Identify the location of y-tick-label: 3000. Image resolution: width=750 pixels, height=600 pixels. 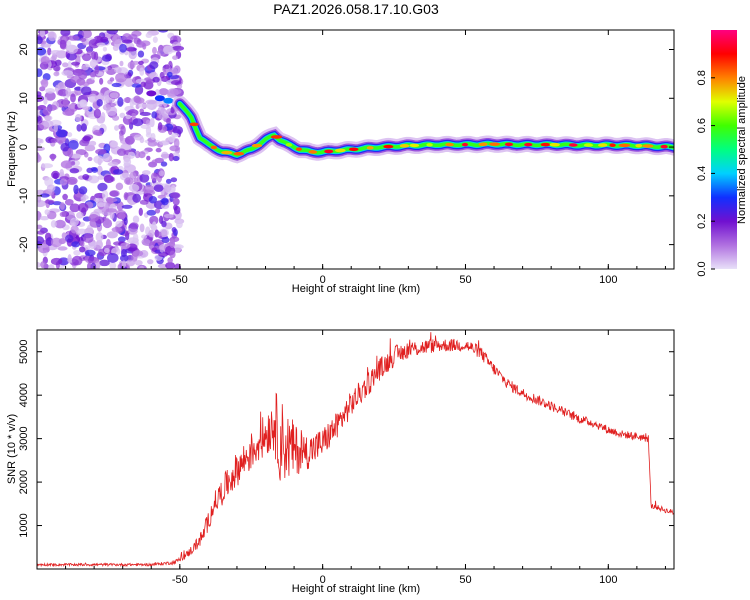
(24, 438).